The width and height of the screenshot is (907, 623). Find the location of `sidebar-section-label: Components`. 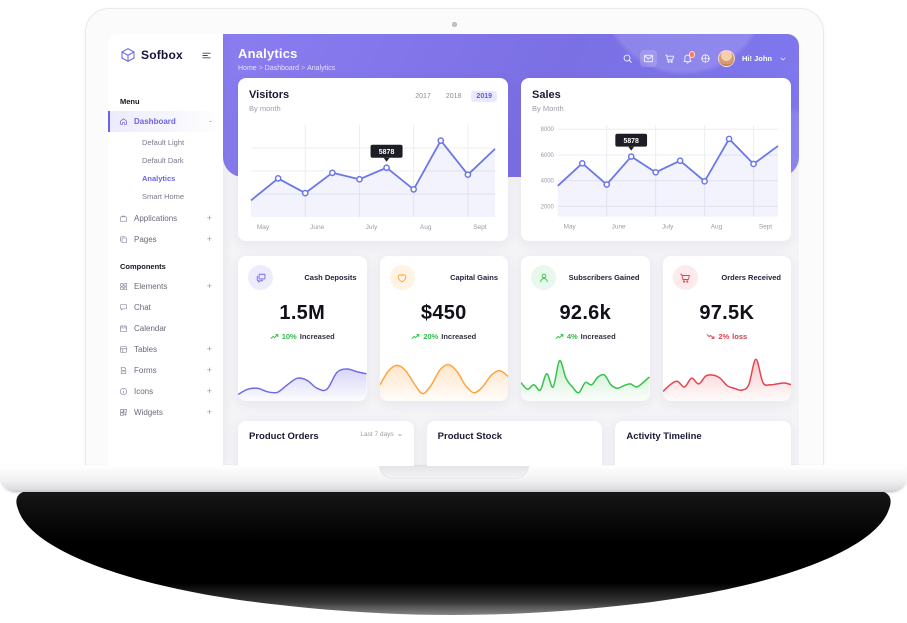

sidebar-section-label: Components is located at coordinates (143, 266).